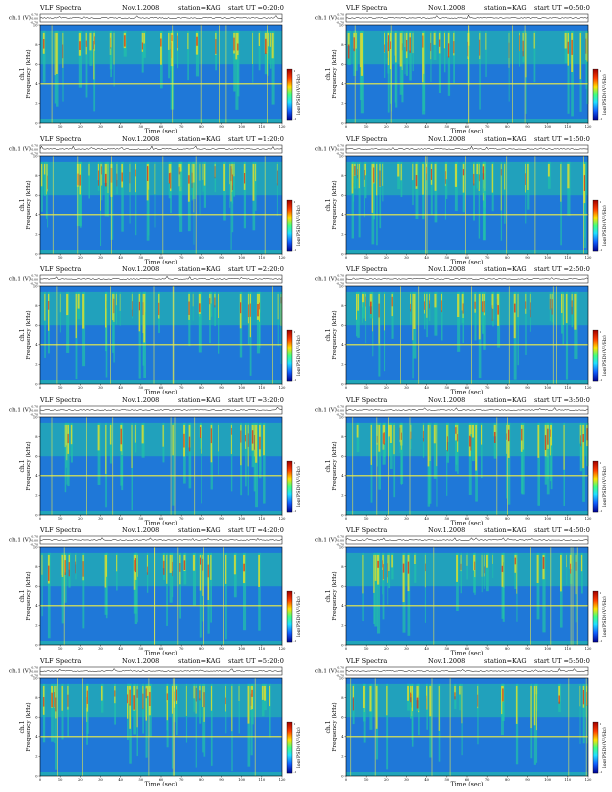 This screenshot has height=792, width=612. I want to click on x-tick-label: 20, so click(386, 519).